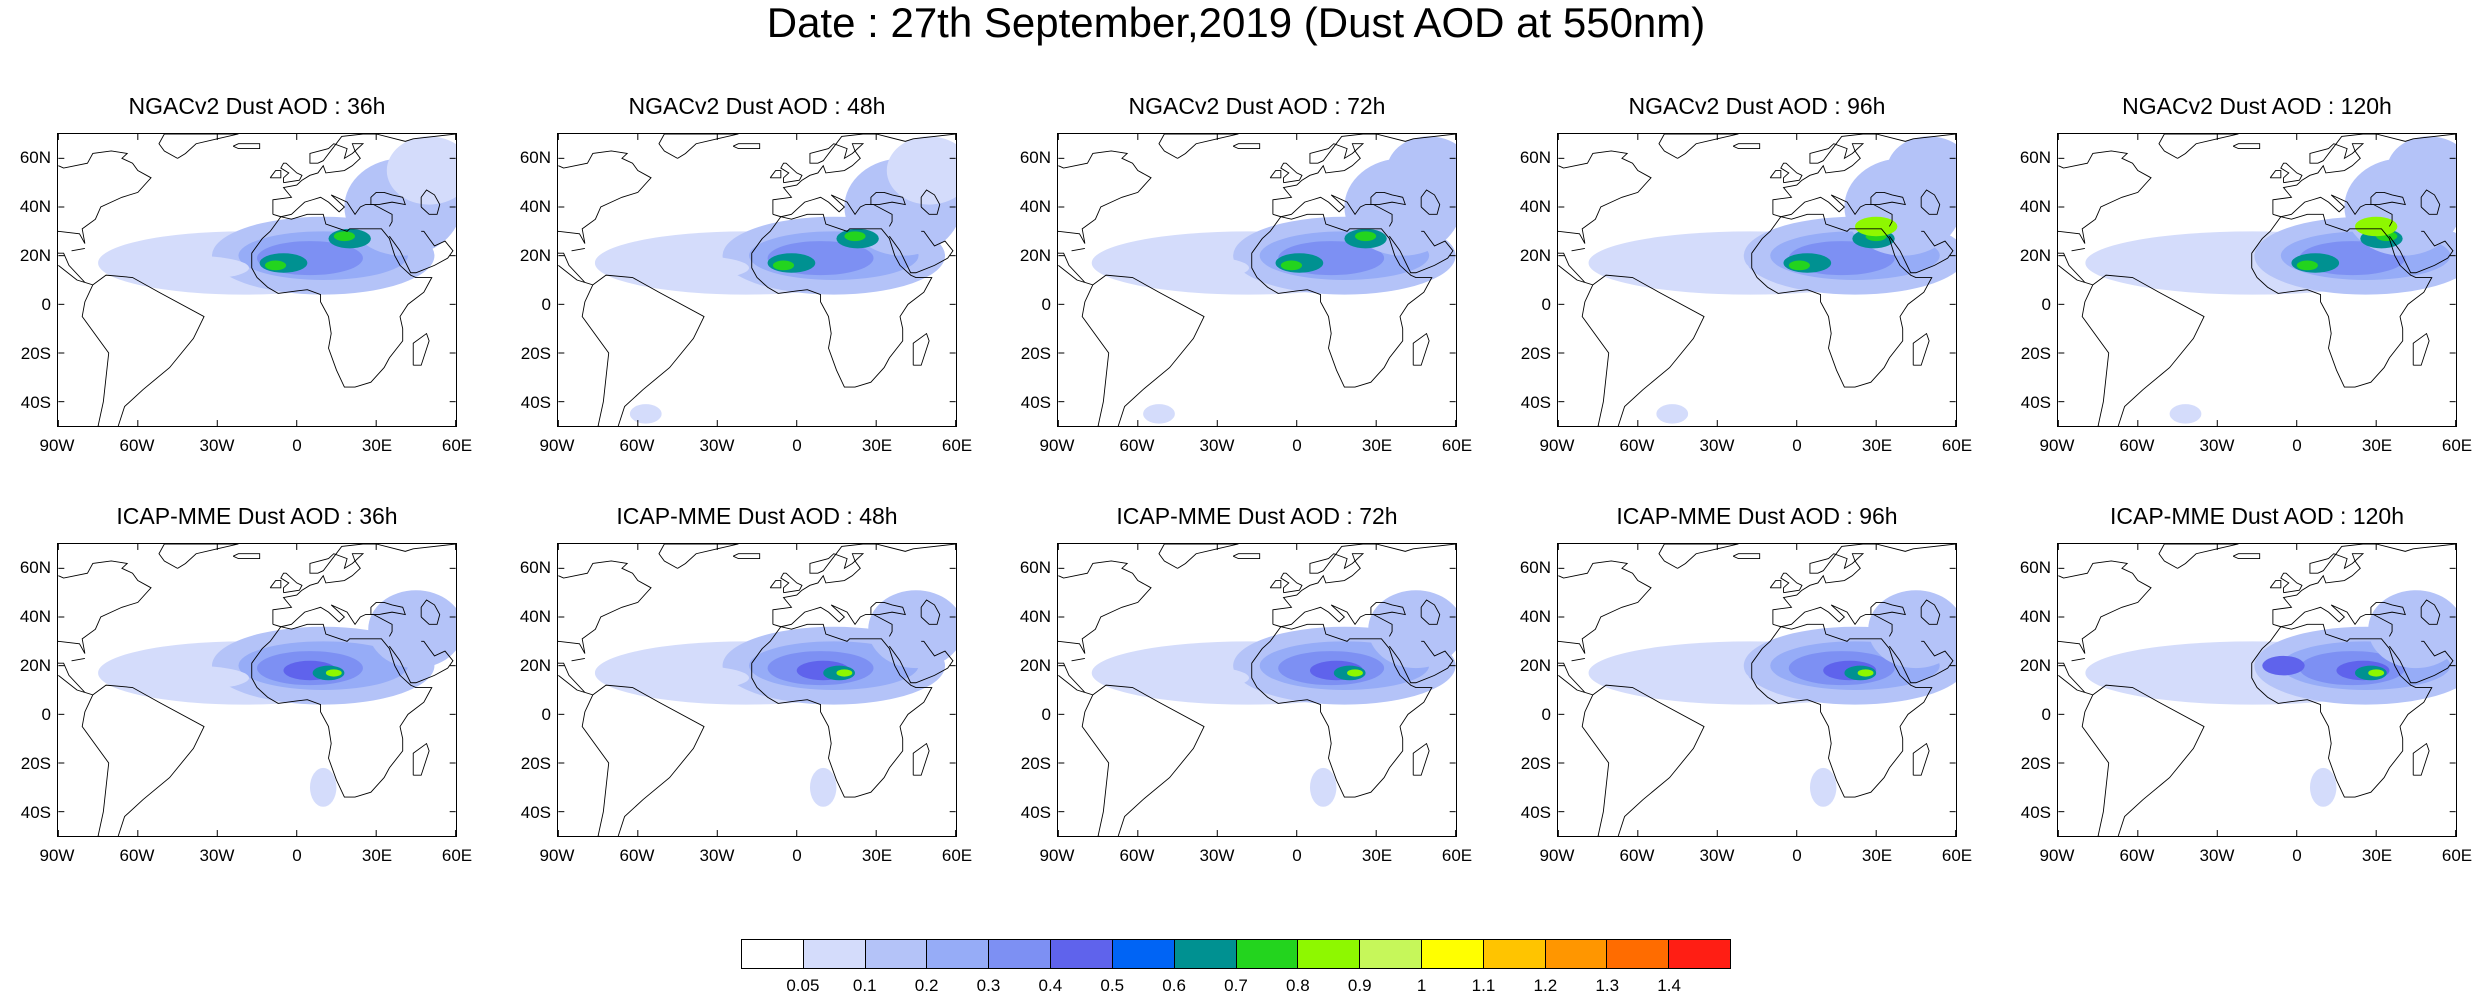  Describe the element at coordinates (803, 985) in the screenshot. I see `colorbar-label: 0.05` at that location.